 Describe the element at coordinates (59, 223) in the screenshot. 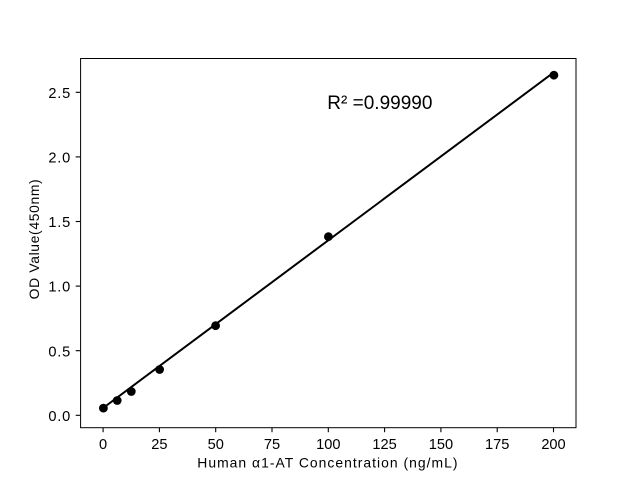

I see `svg-text: 1.5` at that location.